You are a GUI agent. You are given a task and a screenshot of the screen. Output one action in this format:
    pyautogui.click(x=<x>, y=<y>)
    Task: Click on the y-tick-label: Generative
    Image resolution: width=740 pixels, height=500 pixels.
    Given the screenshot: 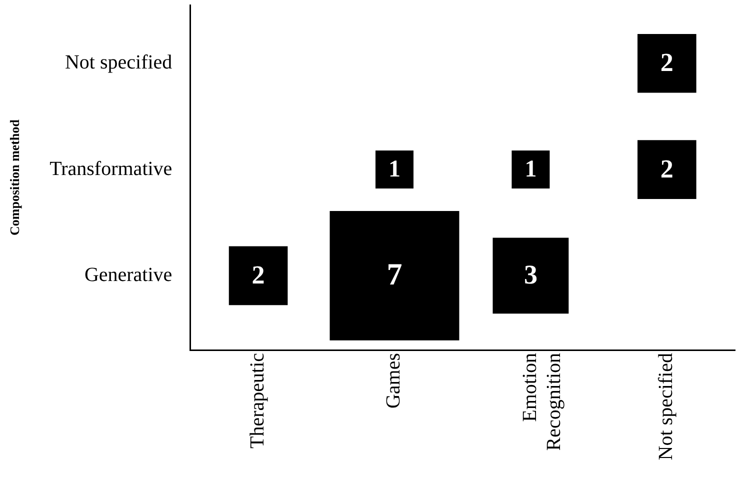 What is the action you would take?
    pyautogui.click(x=128, y=275)
    